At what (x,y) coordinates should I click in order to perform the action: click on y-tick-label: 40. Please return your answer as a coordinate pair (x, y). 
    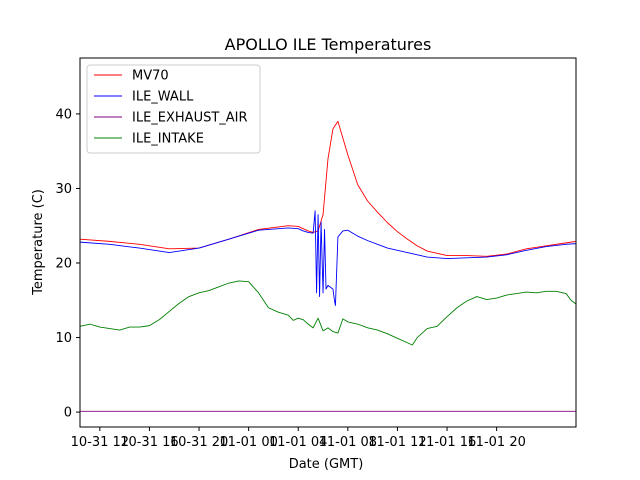
    Looking at the image, I should click on (63, 114).